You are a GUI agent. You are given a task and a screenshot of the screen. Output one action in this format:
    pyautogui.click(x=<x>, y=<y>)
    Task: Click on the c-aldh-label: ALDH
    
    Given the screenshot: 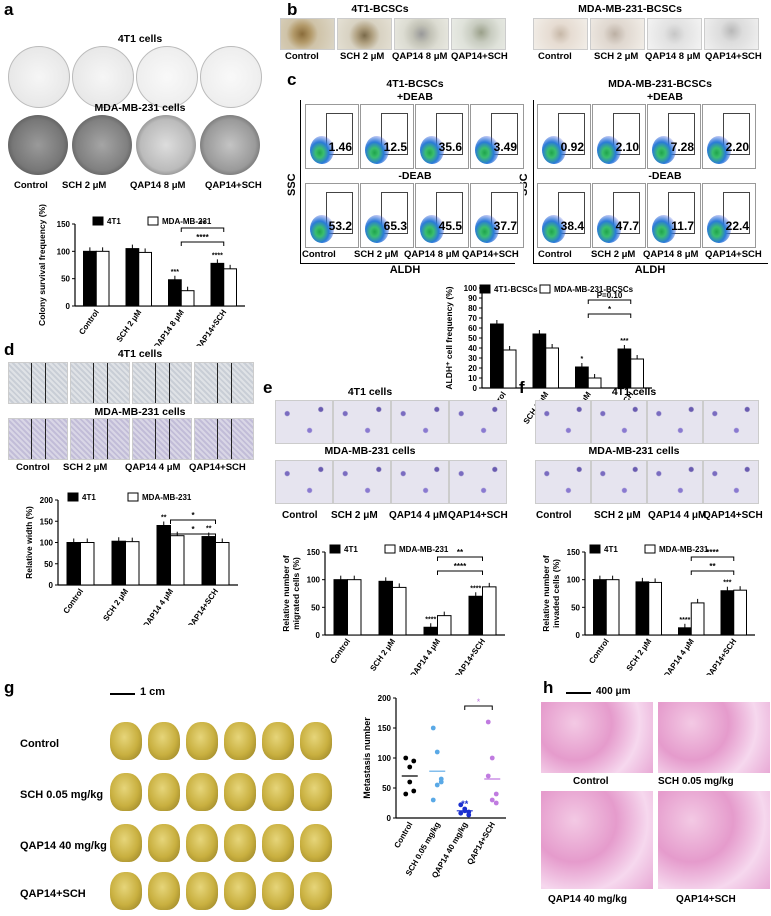 What is the action you would take?
    pyautogui.click(x=405, y=270)
    